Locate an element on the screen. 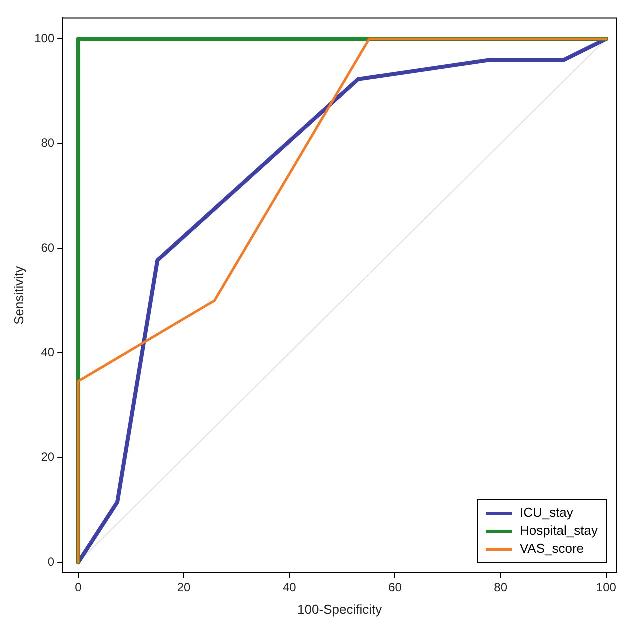 This screenshot has height=630, width=633. x-axis-title: 100-Specificity is located at coordinates (340, 609).